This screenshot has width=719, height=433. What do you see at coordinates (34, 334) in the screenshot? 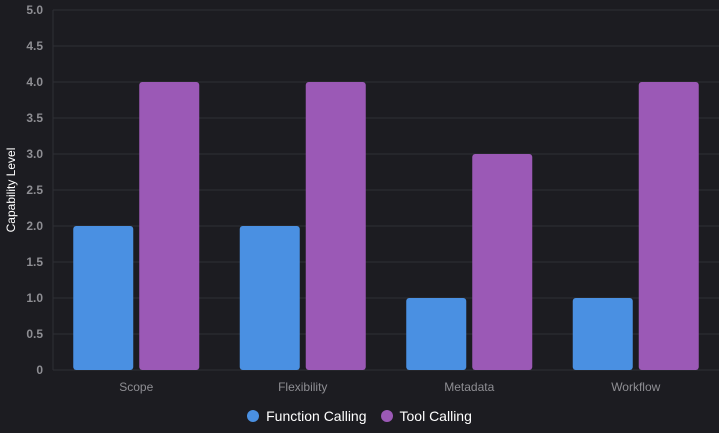
I see `y-tick-label: 0.5` at bounding box center [34, 334].